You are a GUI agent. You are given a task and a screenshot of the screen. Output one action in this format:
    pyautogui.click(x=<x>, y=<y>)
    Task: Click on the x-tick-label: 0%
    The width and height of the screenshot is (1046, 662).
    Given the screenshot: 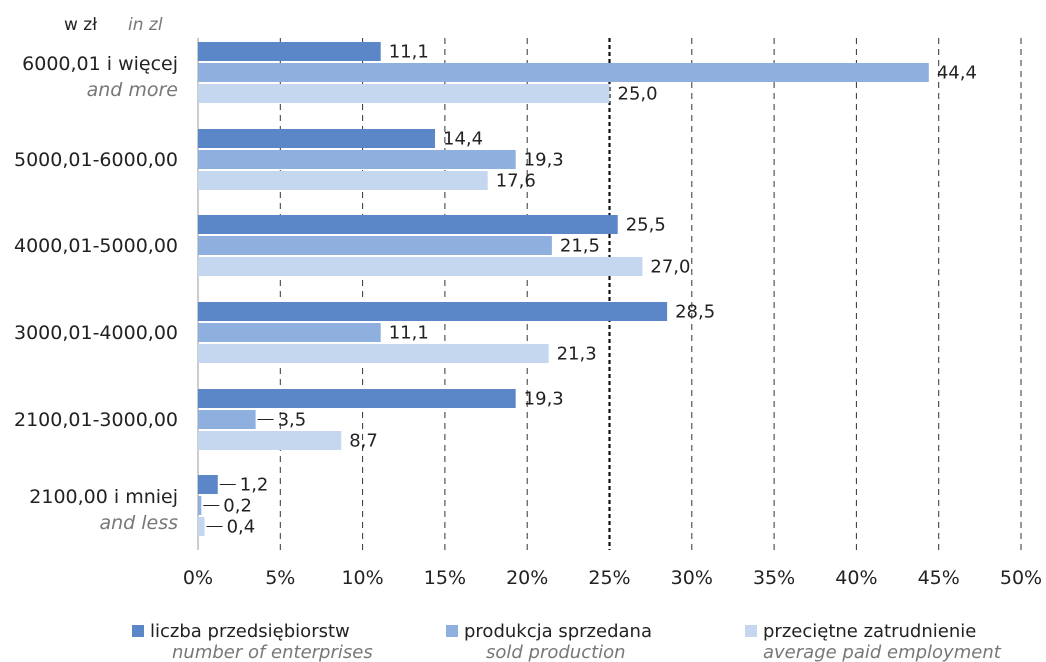 What is the action you would take?
    pyautogui.click(x=198, y=578)
    